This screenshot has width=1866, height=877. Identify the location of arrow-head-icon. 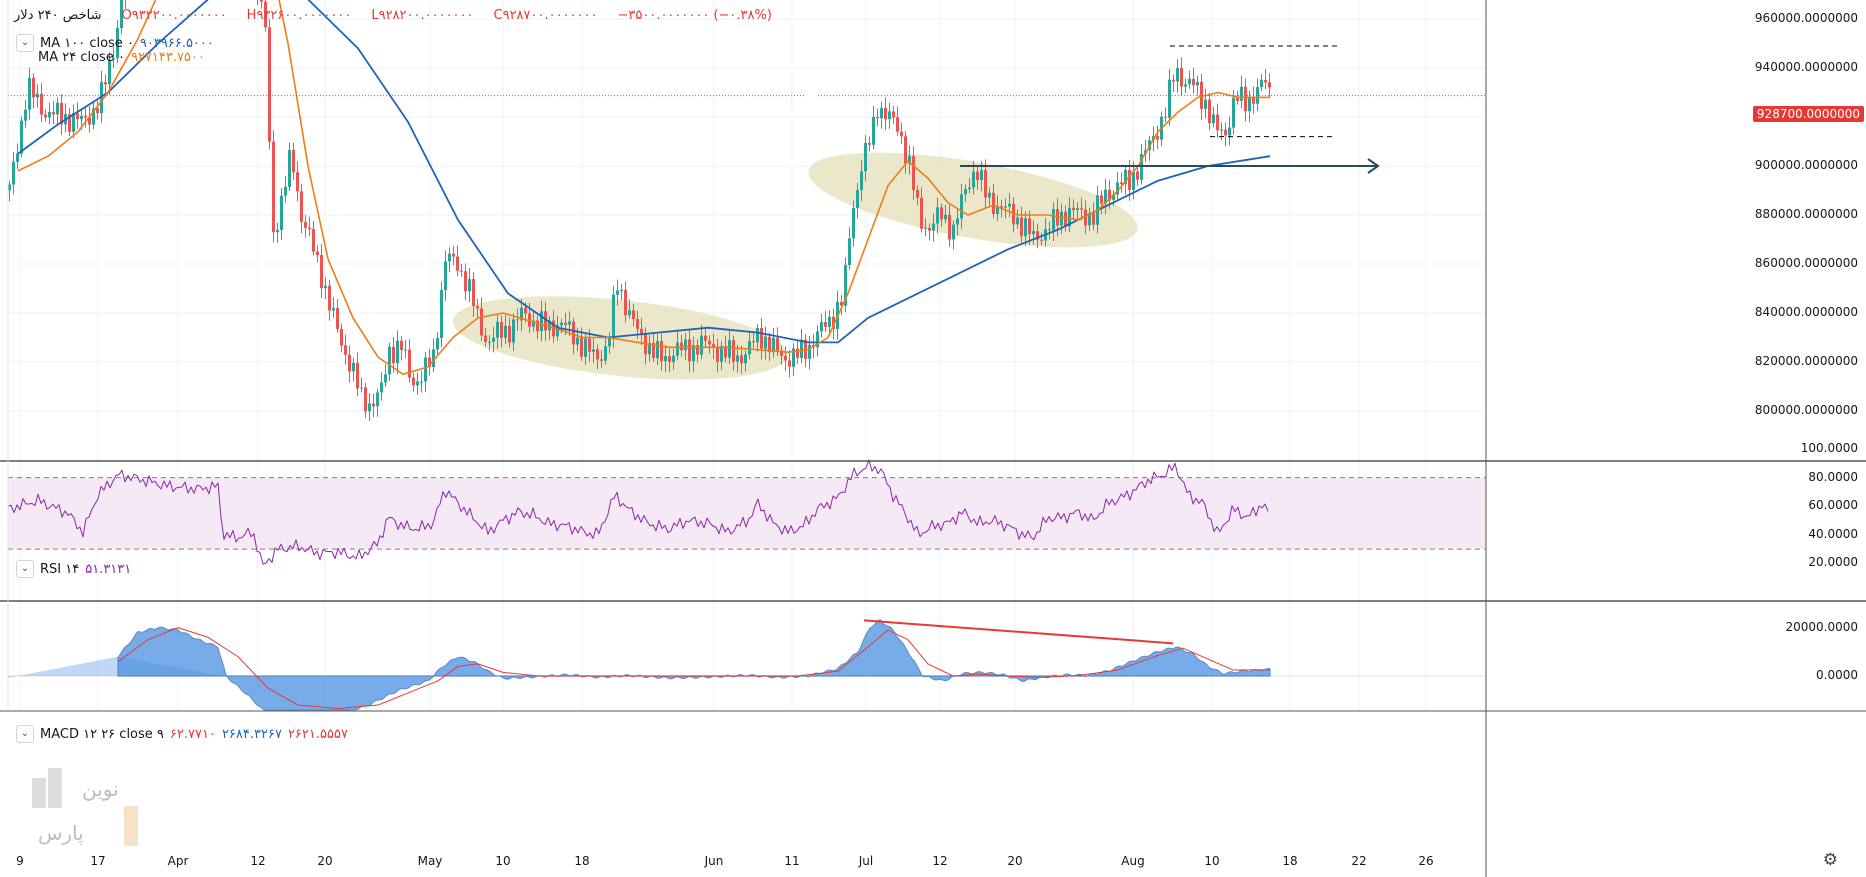
(1373, 166).